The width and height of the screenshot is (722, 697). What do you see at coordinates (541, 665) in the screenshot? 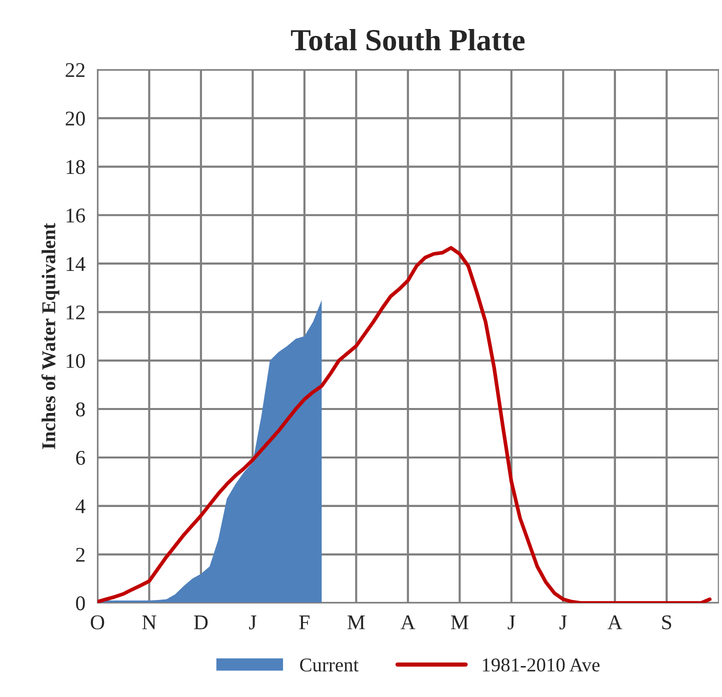
I see `legend-label: 1981-2010 Ave` at bounding box center [541, 665].